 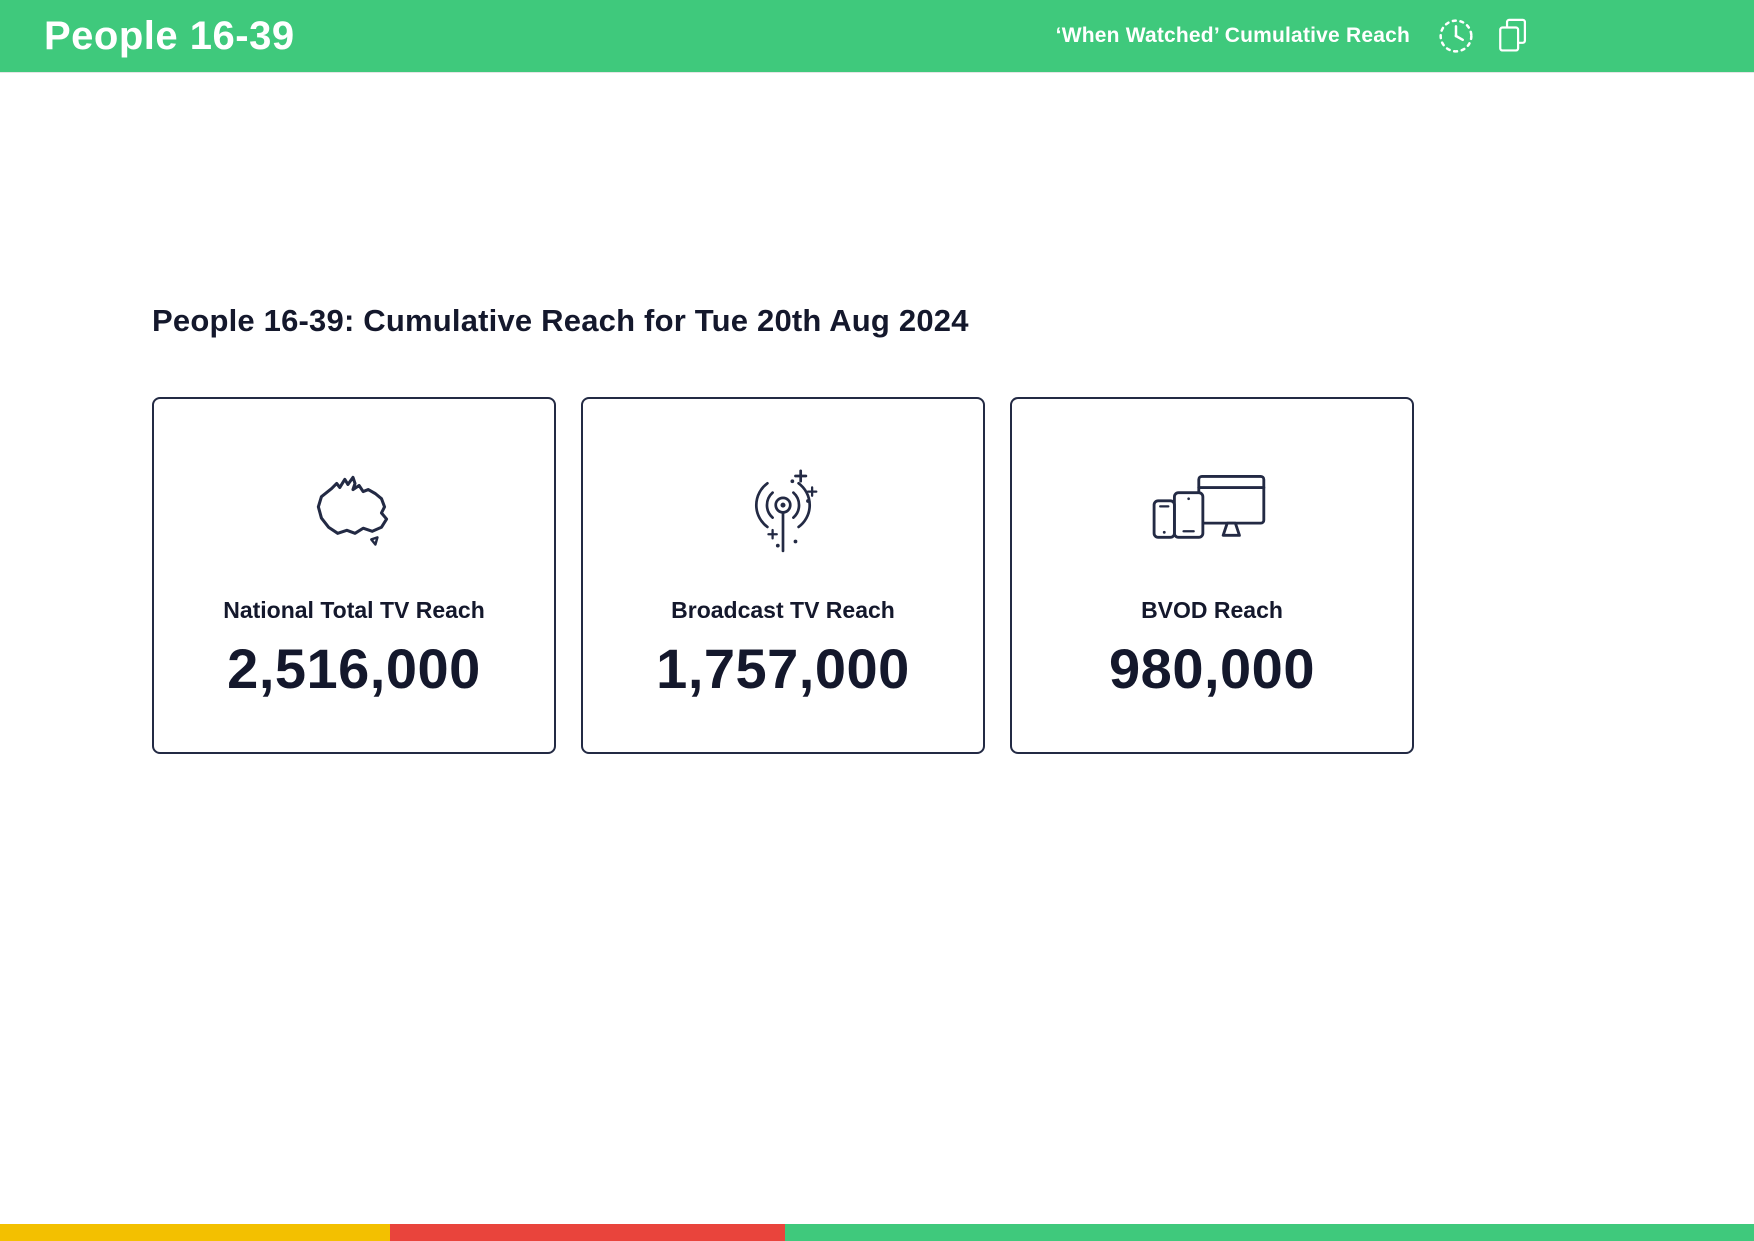 What do you see at coordinates (354, 515) in the screenshot?
I see `australia-map-icon` at bounding box center [354, 515].